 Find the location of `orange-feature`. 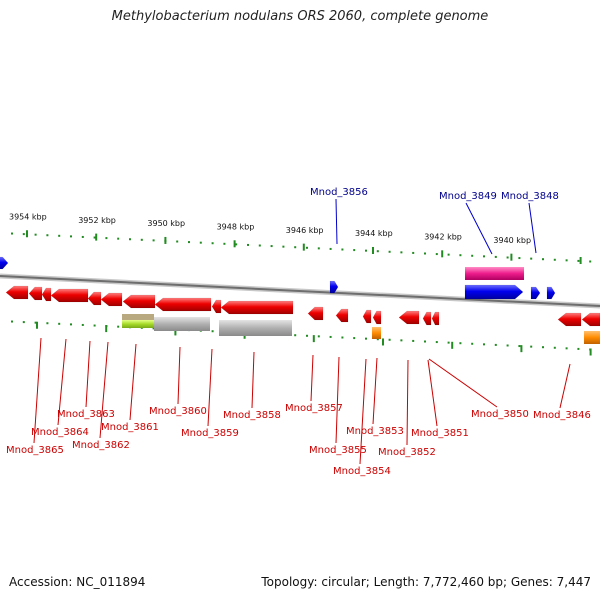

orange-feature is located at coordinates (592, 337).